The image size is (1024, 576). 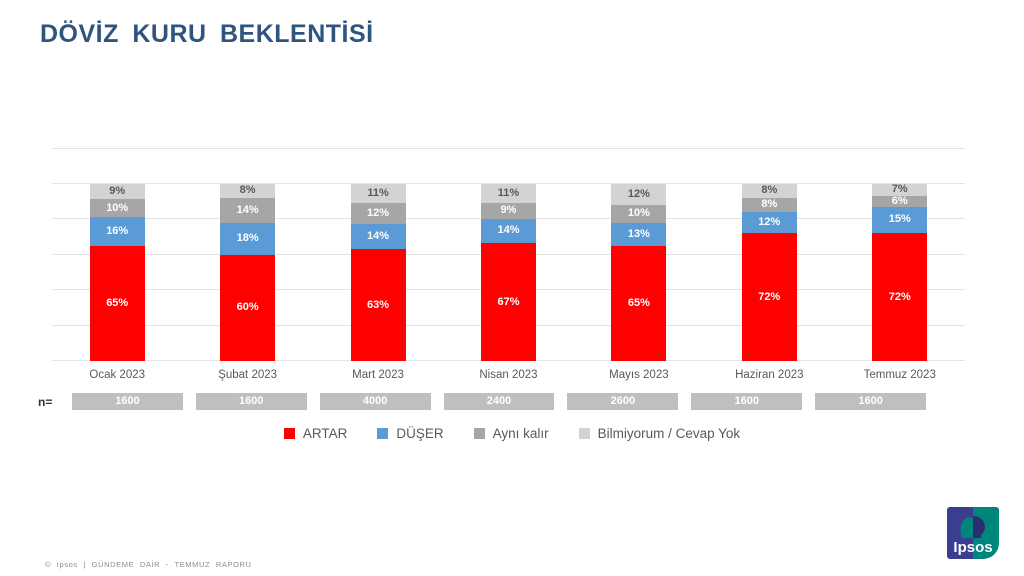 I want to click on segment-value-label: 60%, so click(x=247, y=307).